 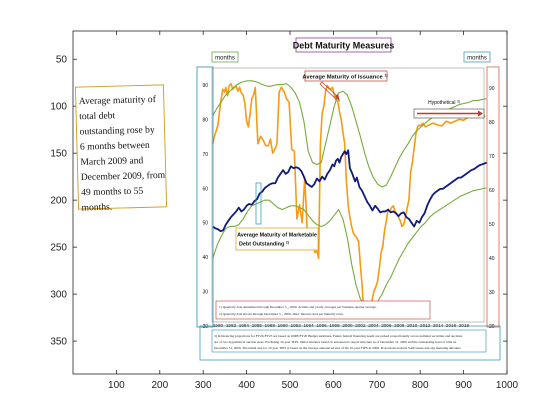 What do you see at coordinates (118, 100) in the screenshot?
I see `callout-line: Average maturity of` at bounding box center [118, 100].